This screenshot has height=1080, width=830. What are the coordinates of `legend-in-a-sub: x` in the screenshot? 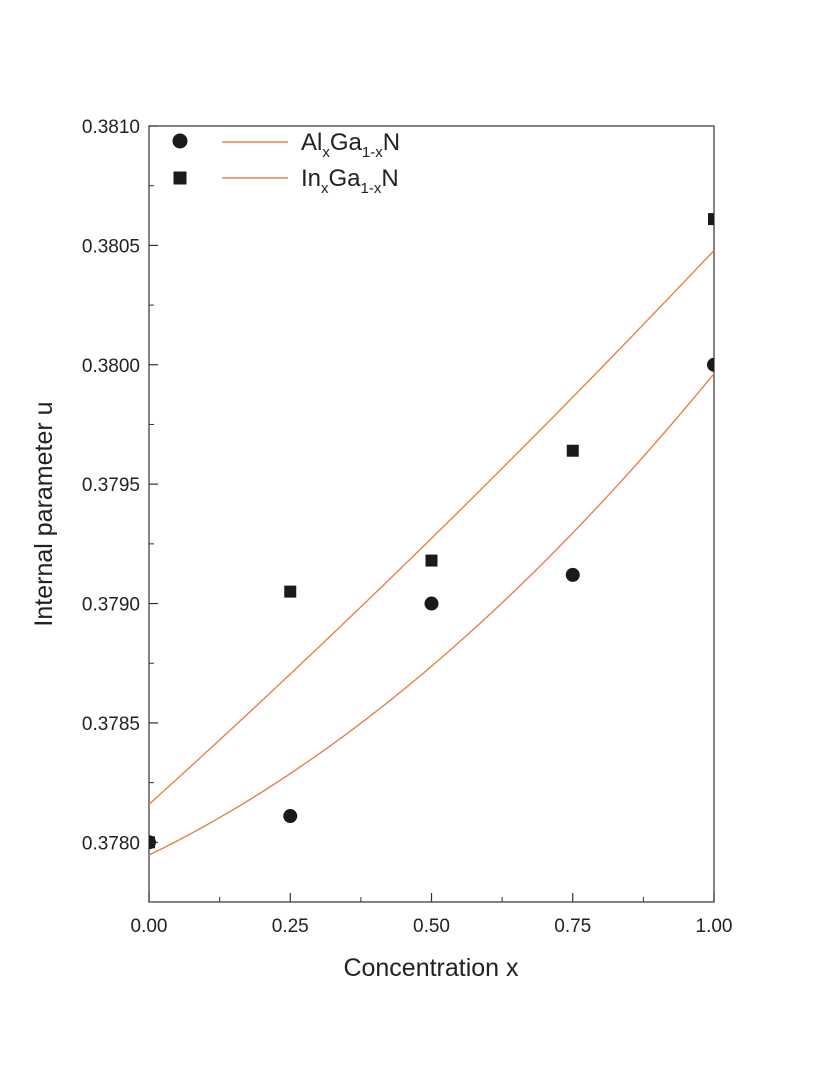 It's located at (325, 188).